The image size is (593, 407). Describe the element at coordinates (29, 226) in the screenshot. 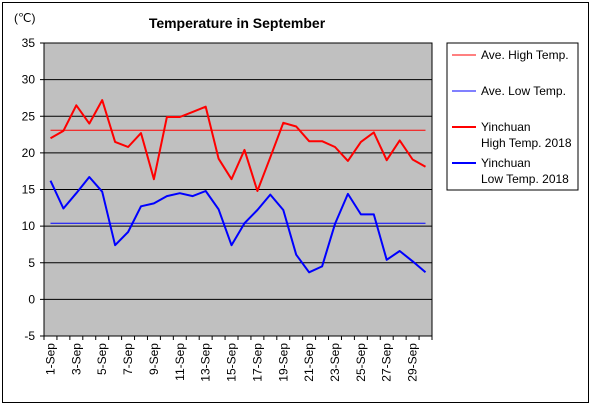

I see `y-tick-label: 10` at that location.